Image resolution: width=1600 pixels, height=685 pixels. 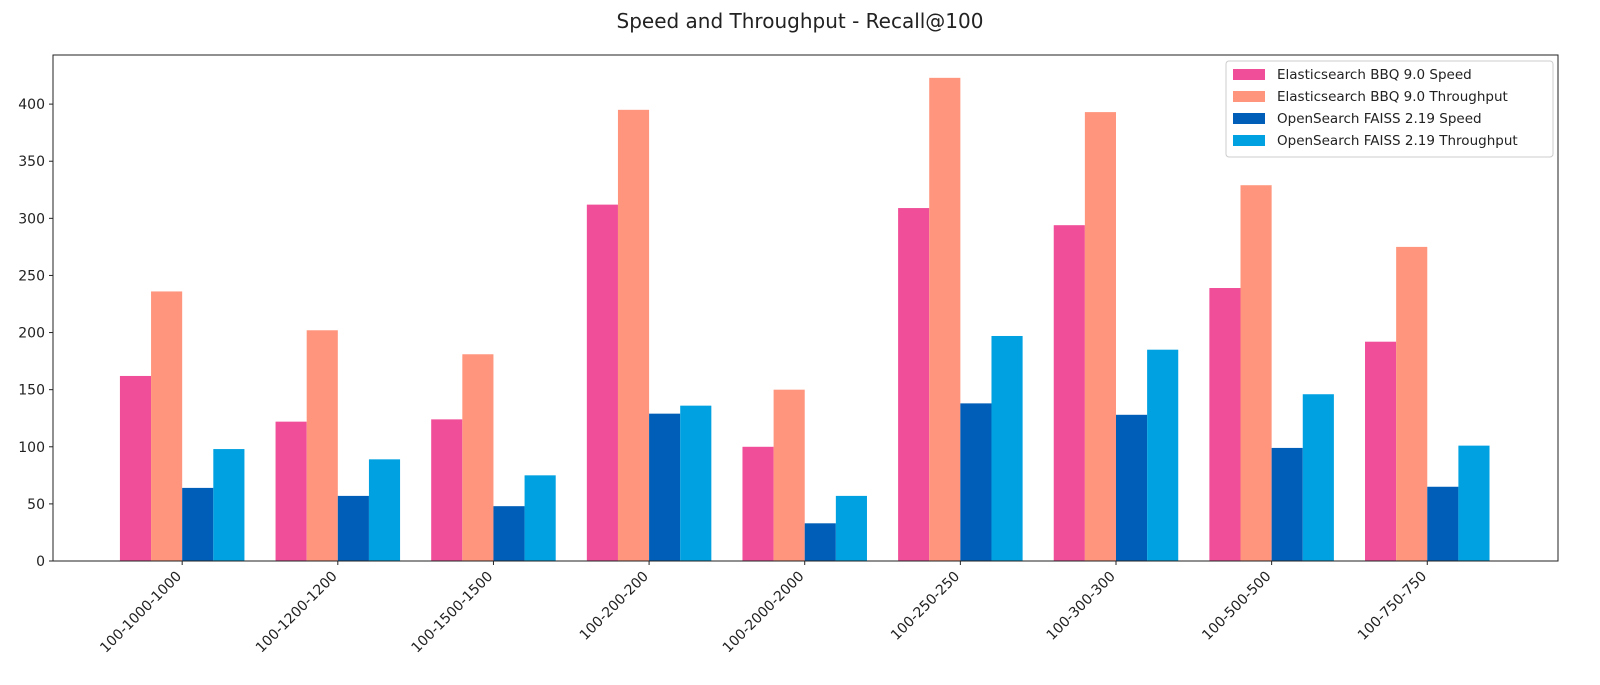 What do you see at coordinates (764, 613) in the screenshot?
I see `x-tick-label: 100-2000-2000` at bounding box center [764, 613].